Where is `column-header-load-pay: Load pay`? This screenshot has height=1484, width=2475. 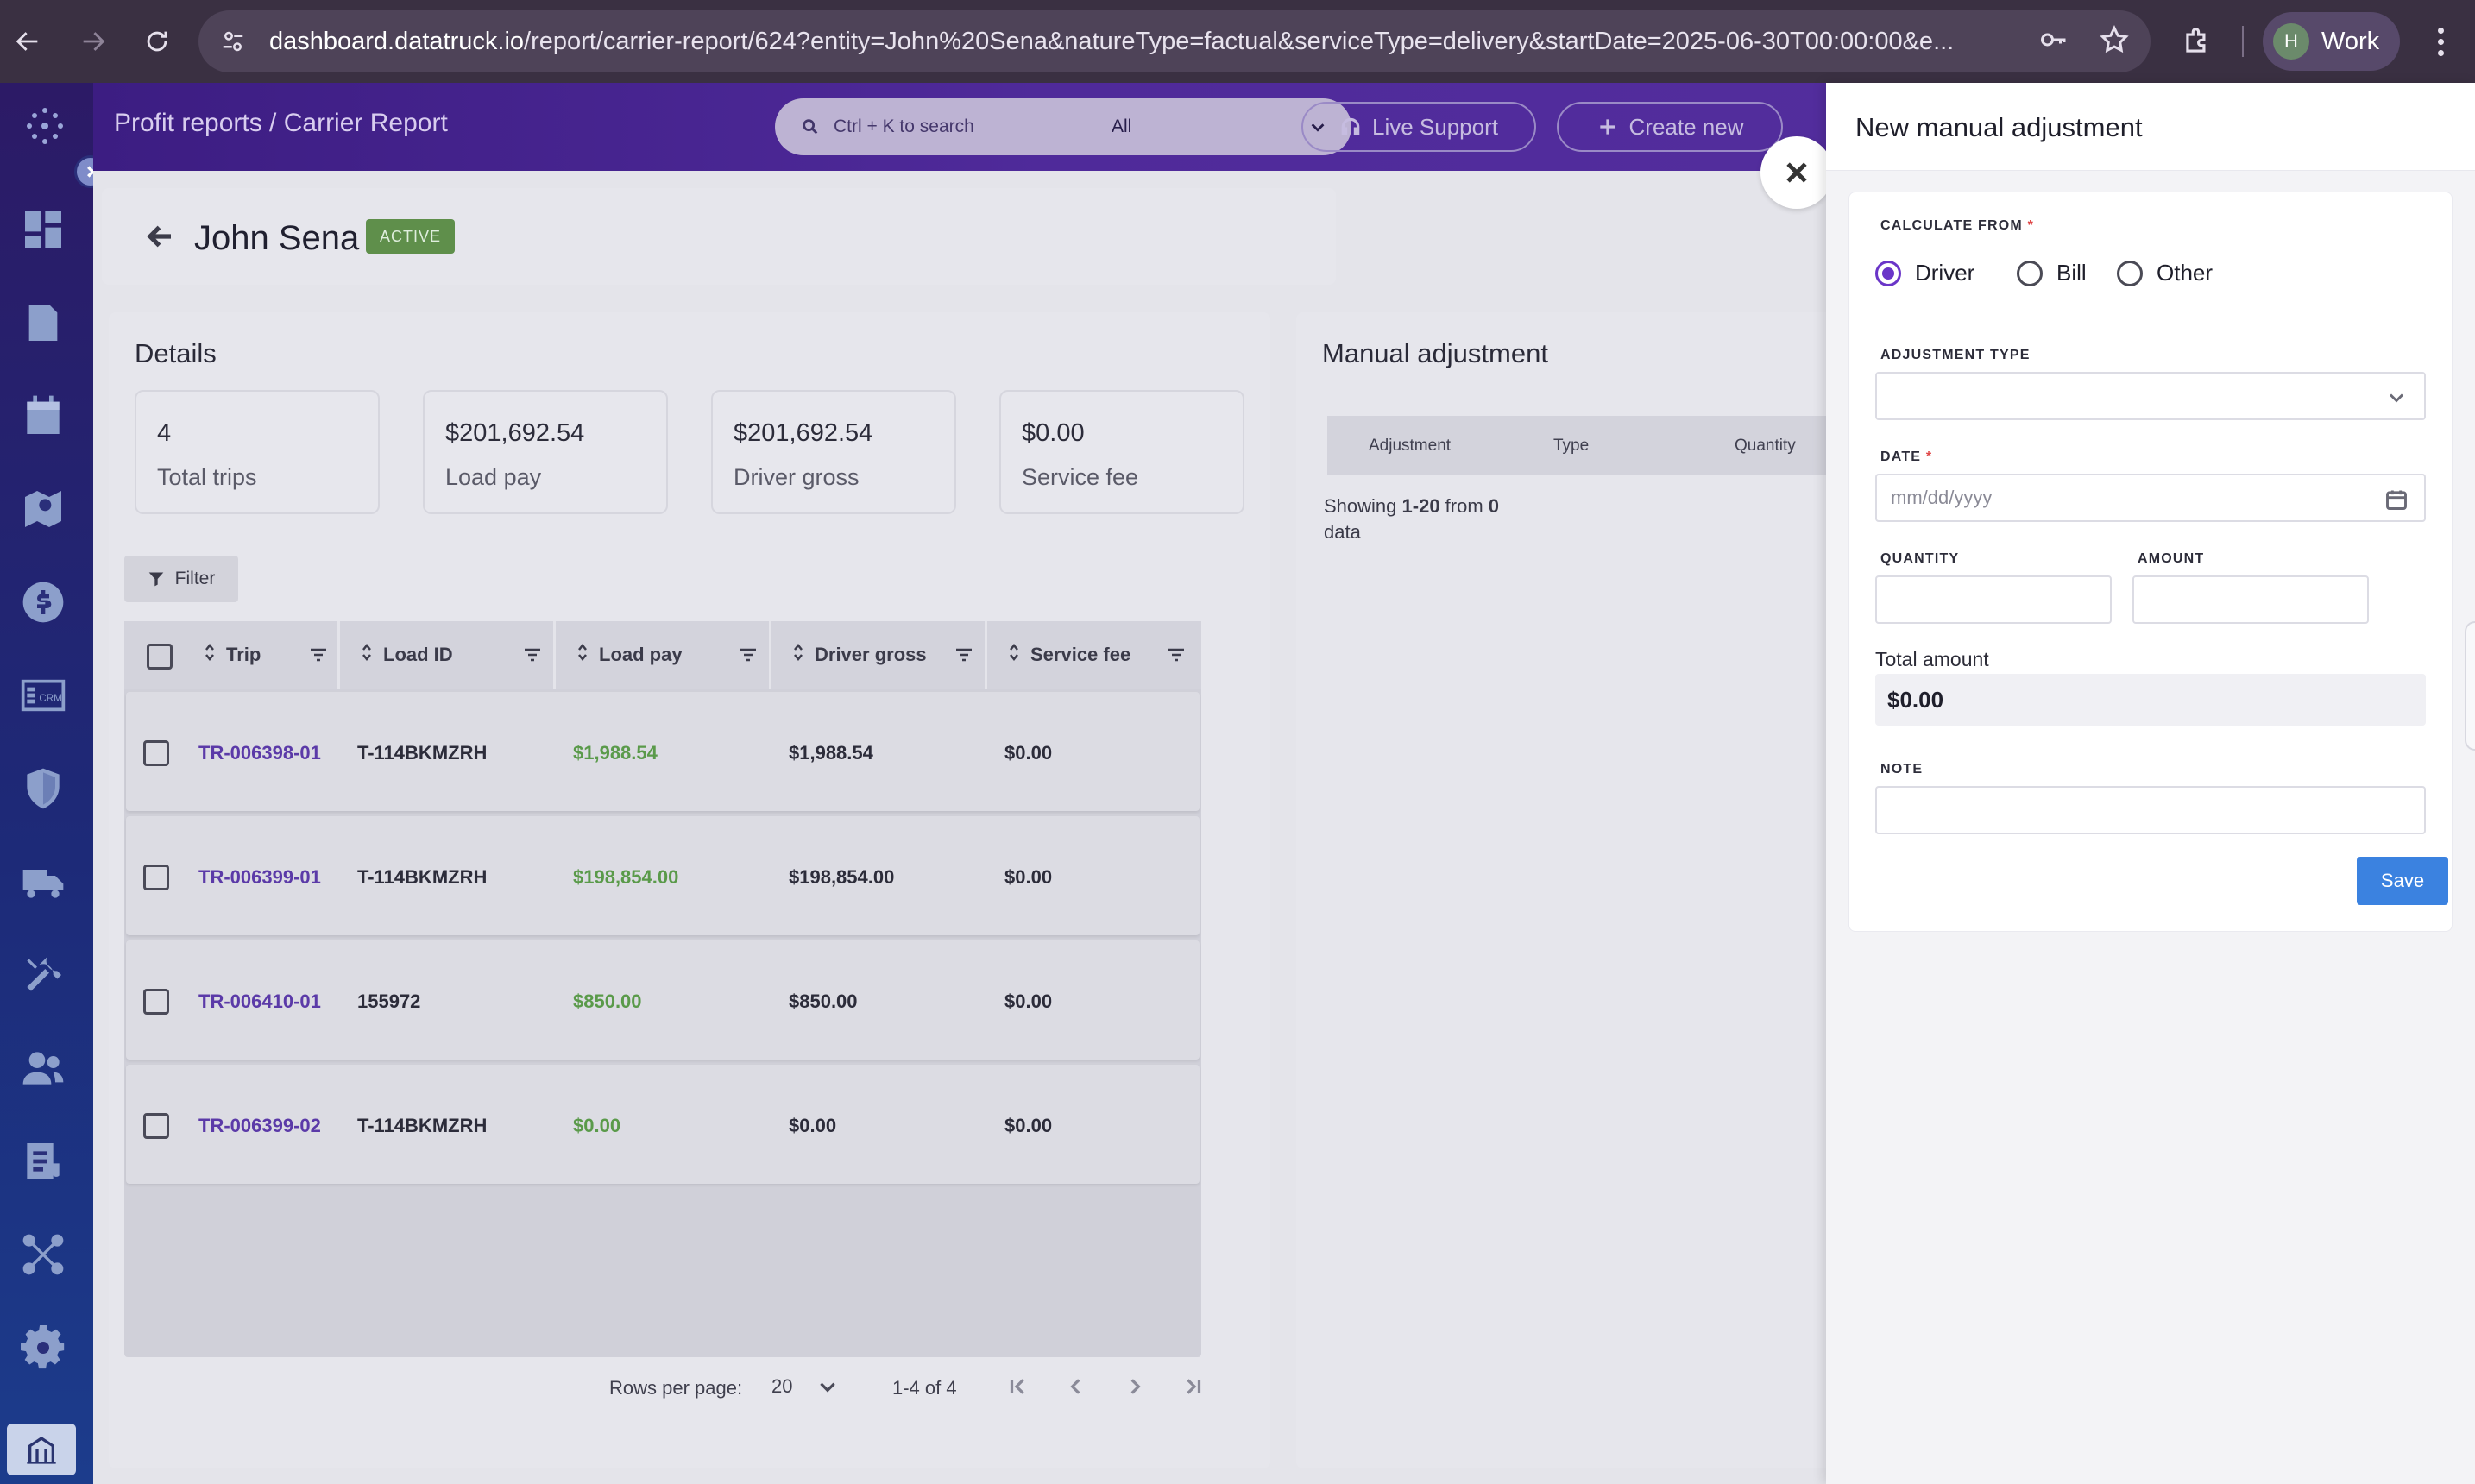
column-header-load-pay: Load pay is located at coordinates (663, 655).